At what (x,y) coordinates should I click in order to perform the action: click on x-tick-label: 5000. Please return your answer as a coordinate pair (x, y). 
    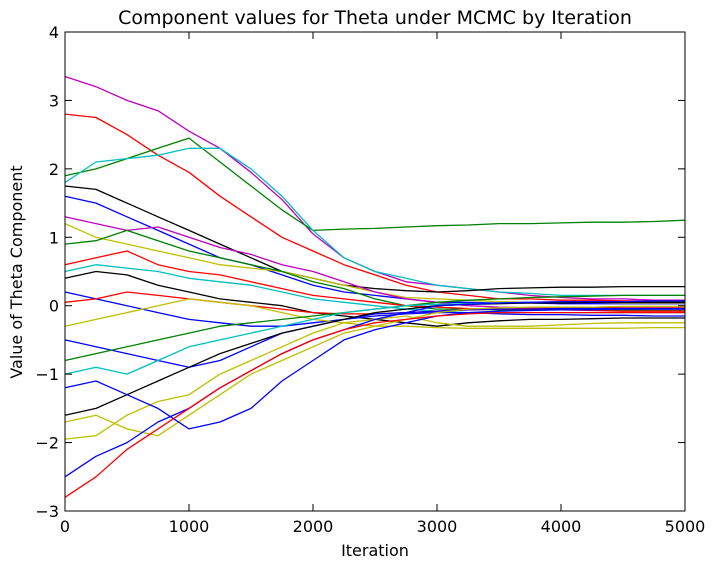
    Looking at the image, I should click on (685, 526).